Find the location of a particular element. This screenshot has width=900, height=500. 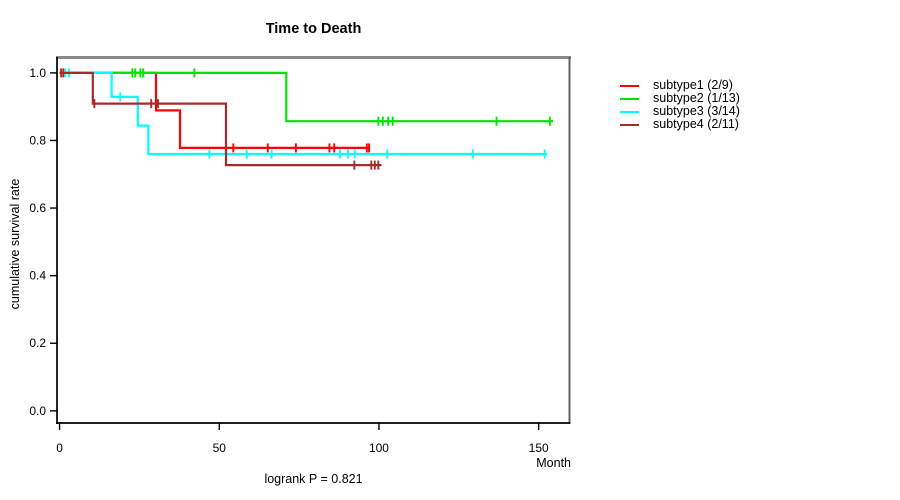

series-1-group is located at coordinates (215, 110).